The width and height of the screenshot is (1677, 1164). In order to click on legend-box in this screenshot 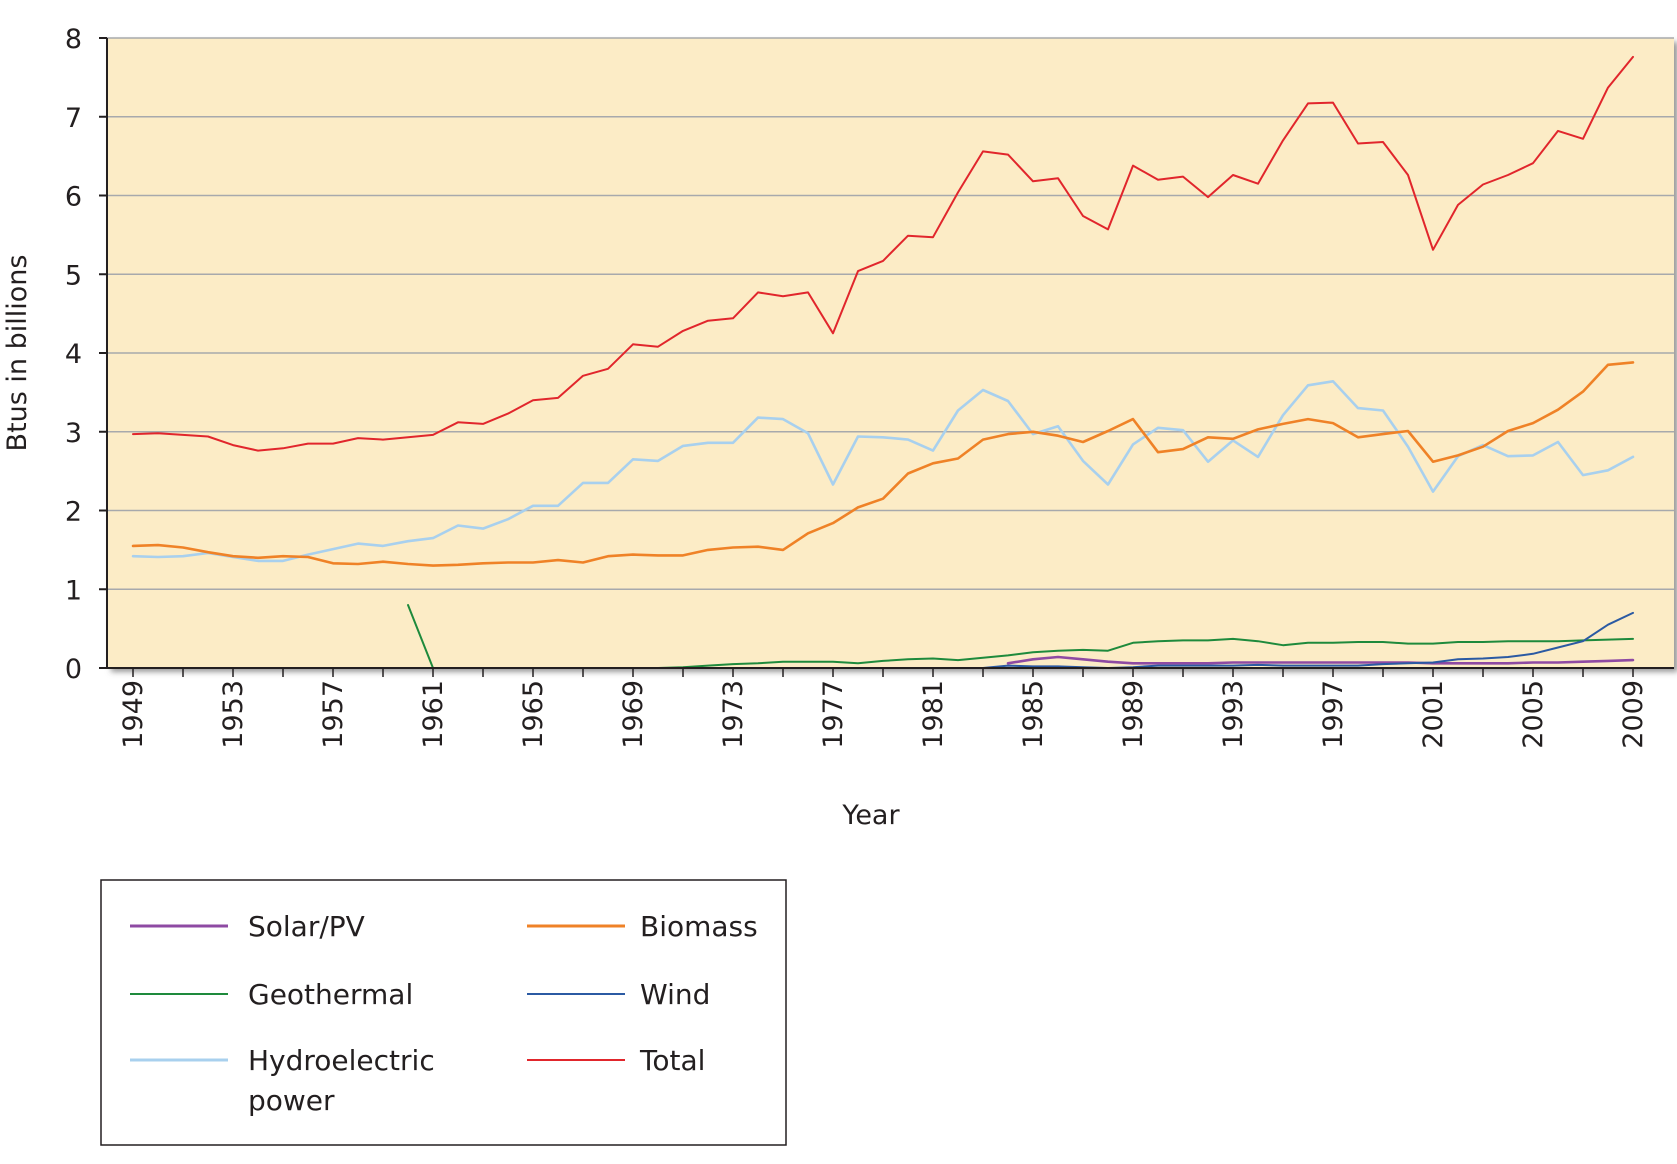, I will do `click(443, 1012)`.